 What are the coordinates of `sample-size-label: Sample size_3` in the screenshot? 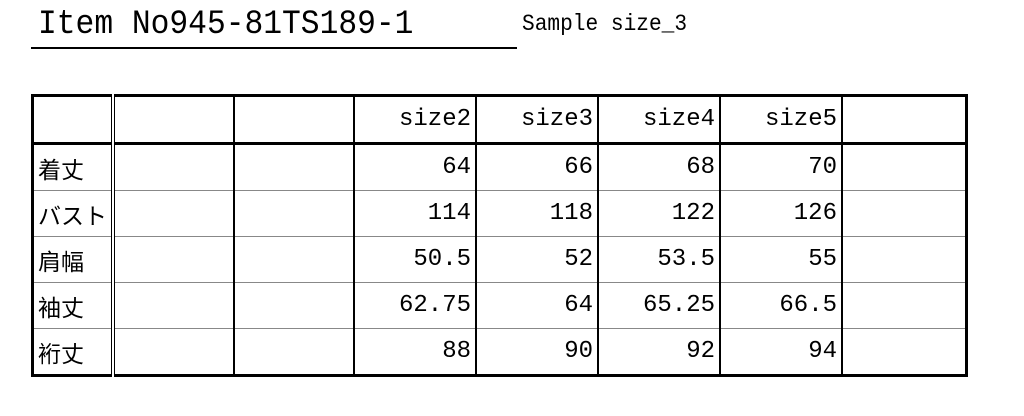 It's located at (605, 24).